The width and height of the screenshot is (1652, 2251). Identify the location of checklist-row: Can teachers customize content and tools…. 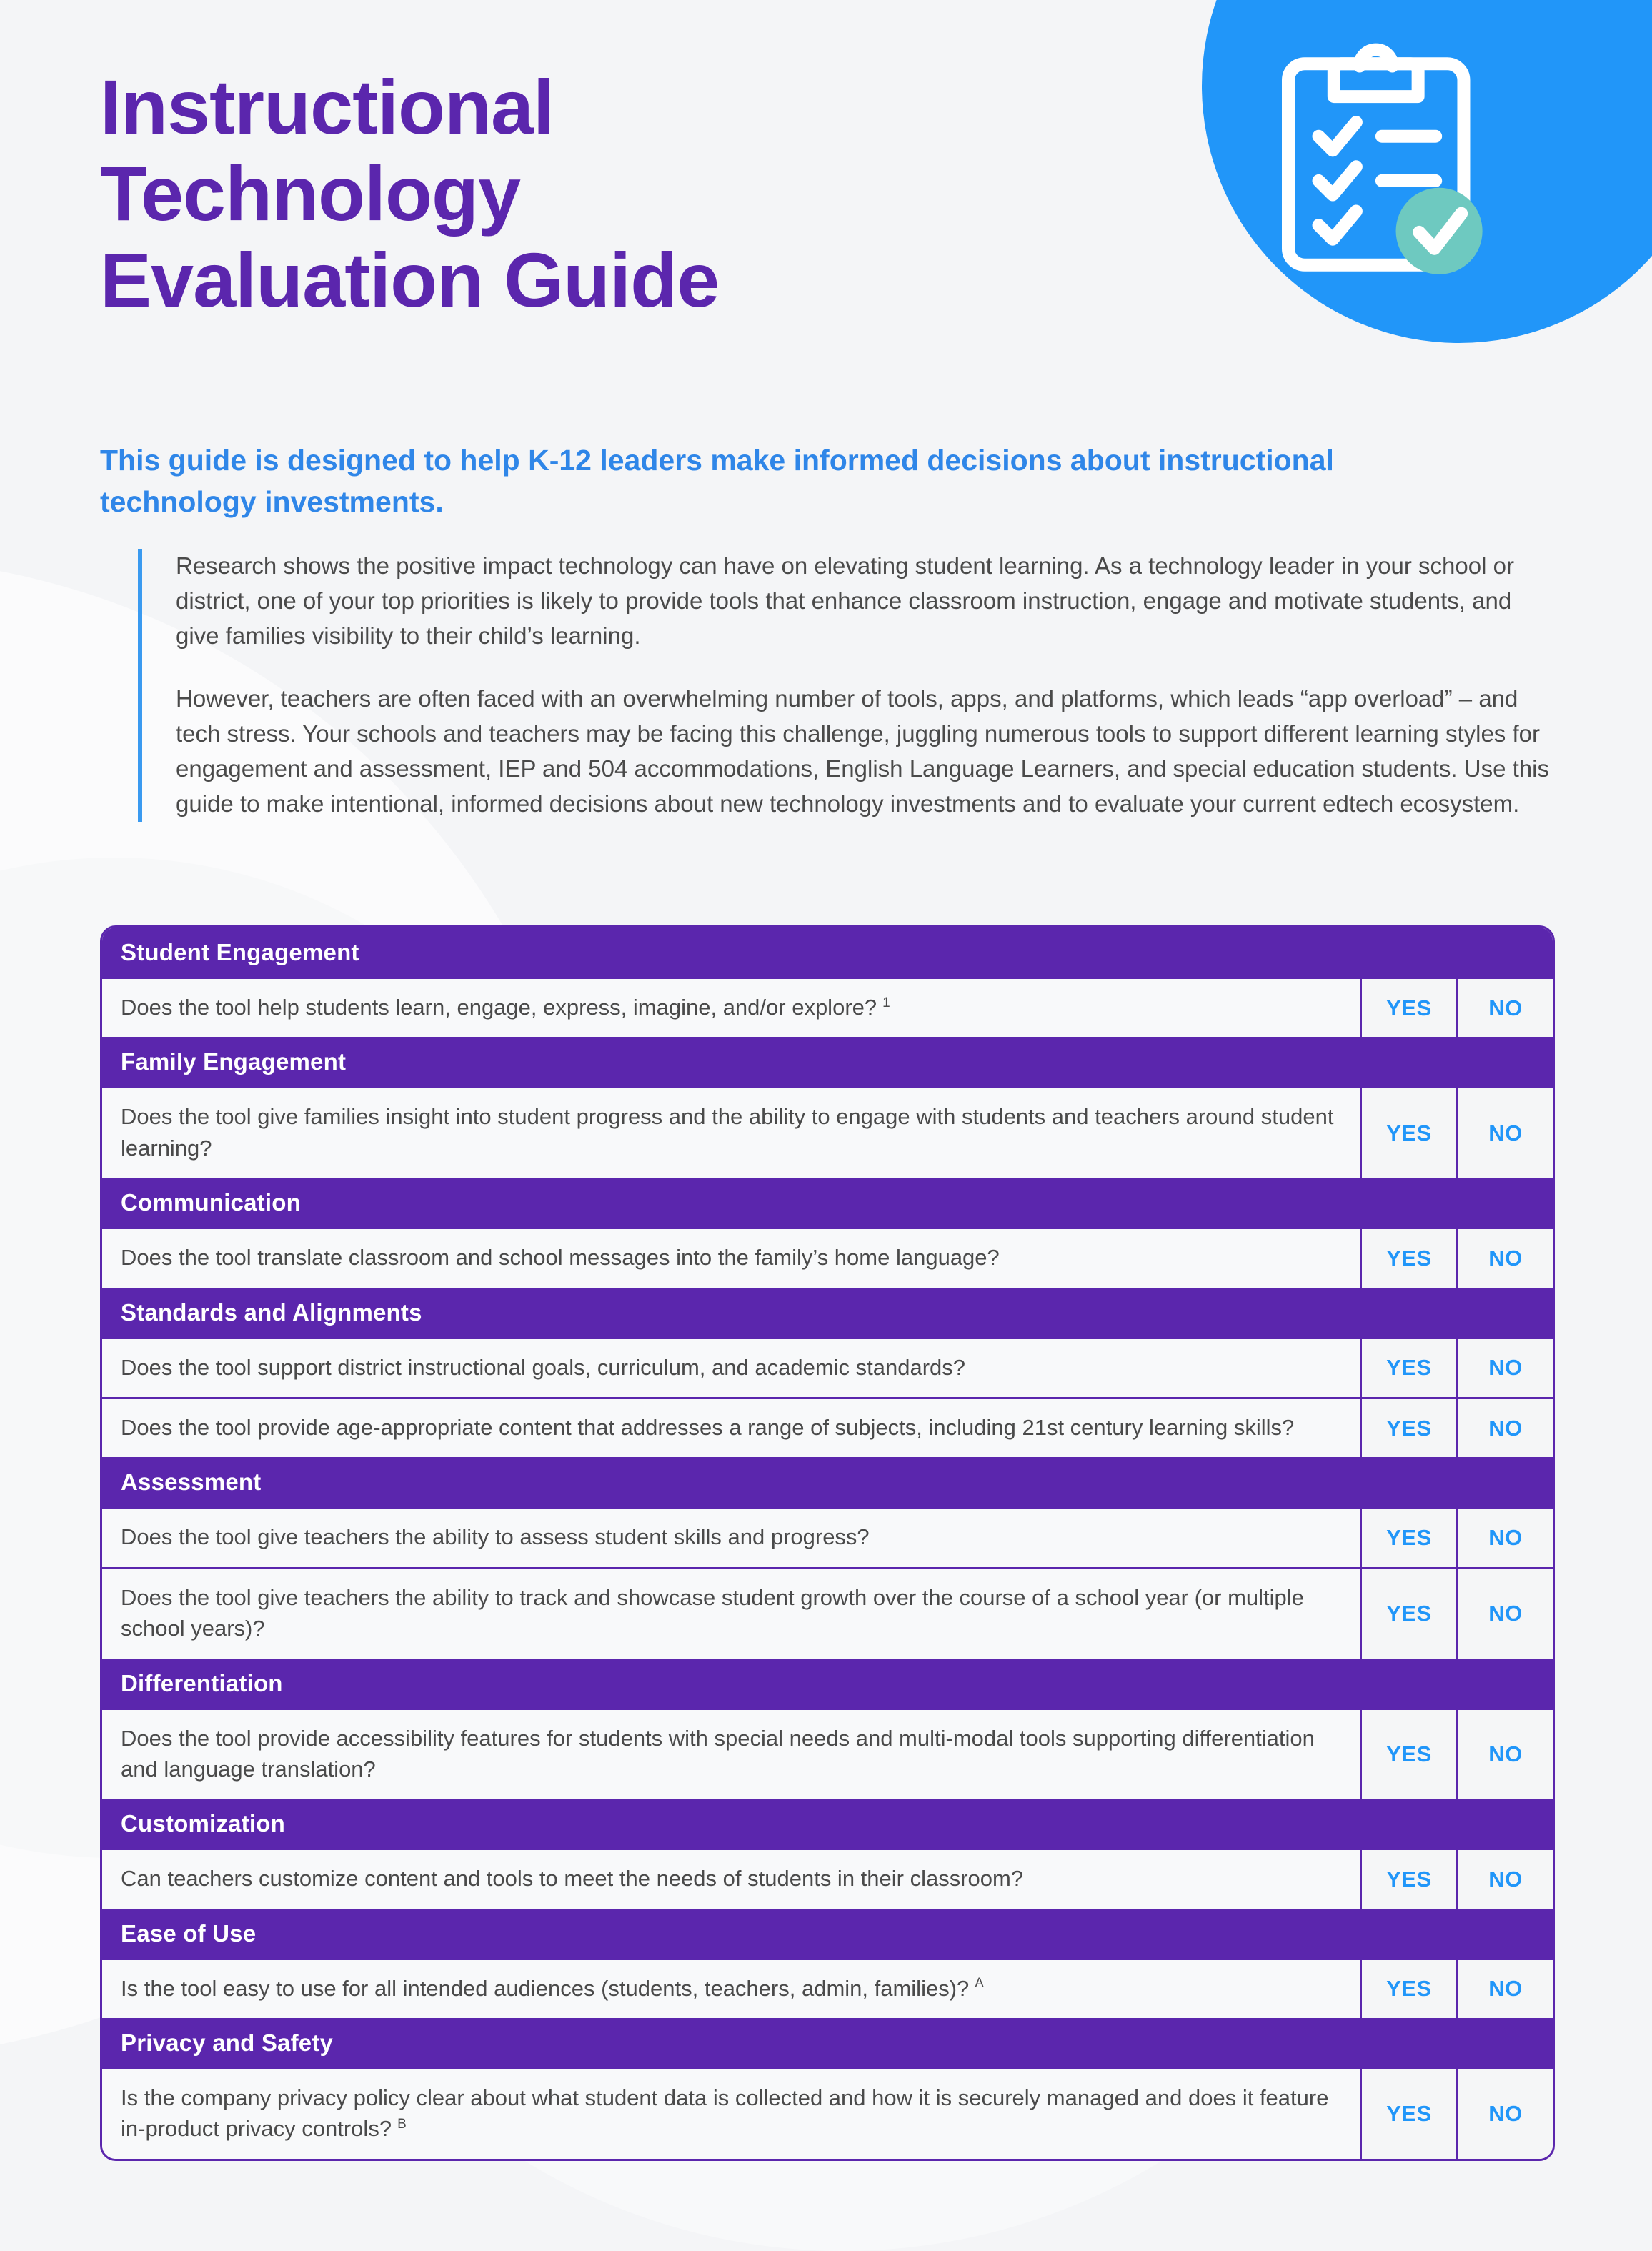
(827, 1879).